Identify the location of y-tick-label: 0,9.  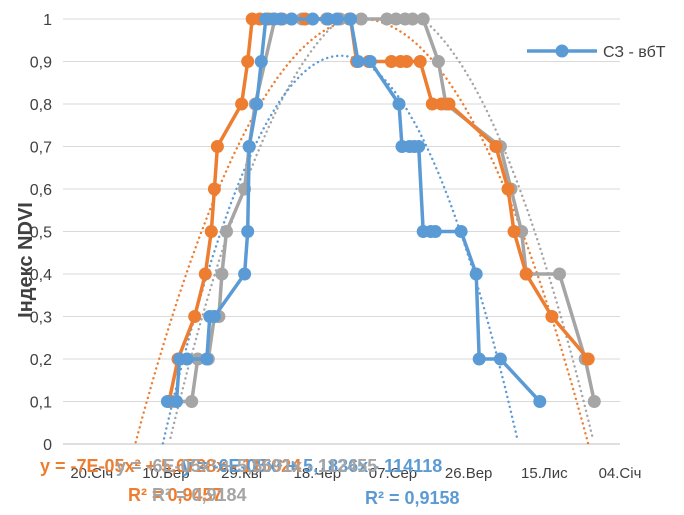
(41, 63).